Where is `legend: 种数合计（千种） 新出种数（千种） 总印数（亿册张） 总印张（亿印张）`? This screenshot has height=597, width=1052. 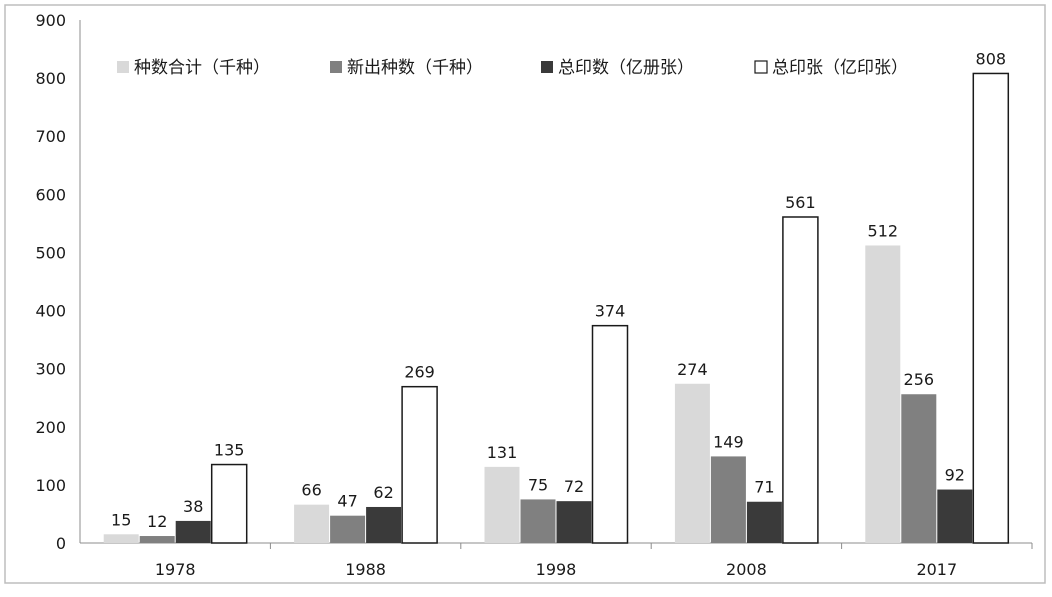
legend: 种数合计（千种） 新出种数（千种） 总印数（亿册张） 总印张（亿印张） is located at coordinates (512, 68).